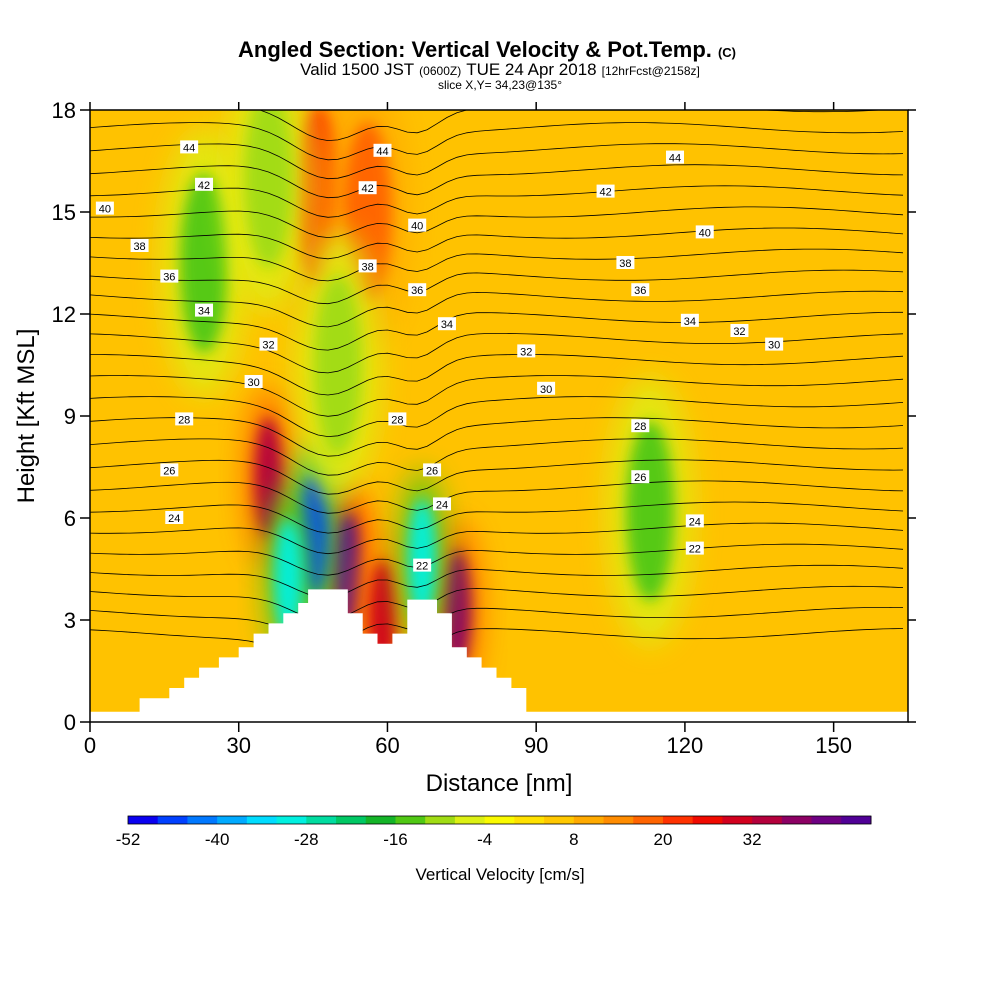 This screenshot has width=1000, height=1000. Describe the element at coordinates (440, 71) in the screenshot. I see `subtitle-utc: (0600Z)` at that location.